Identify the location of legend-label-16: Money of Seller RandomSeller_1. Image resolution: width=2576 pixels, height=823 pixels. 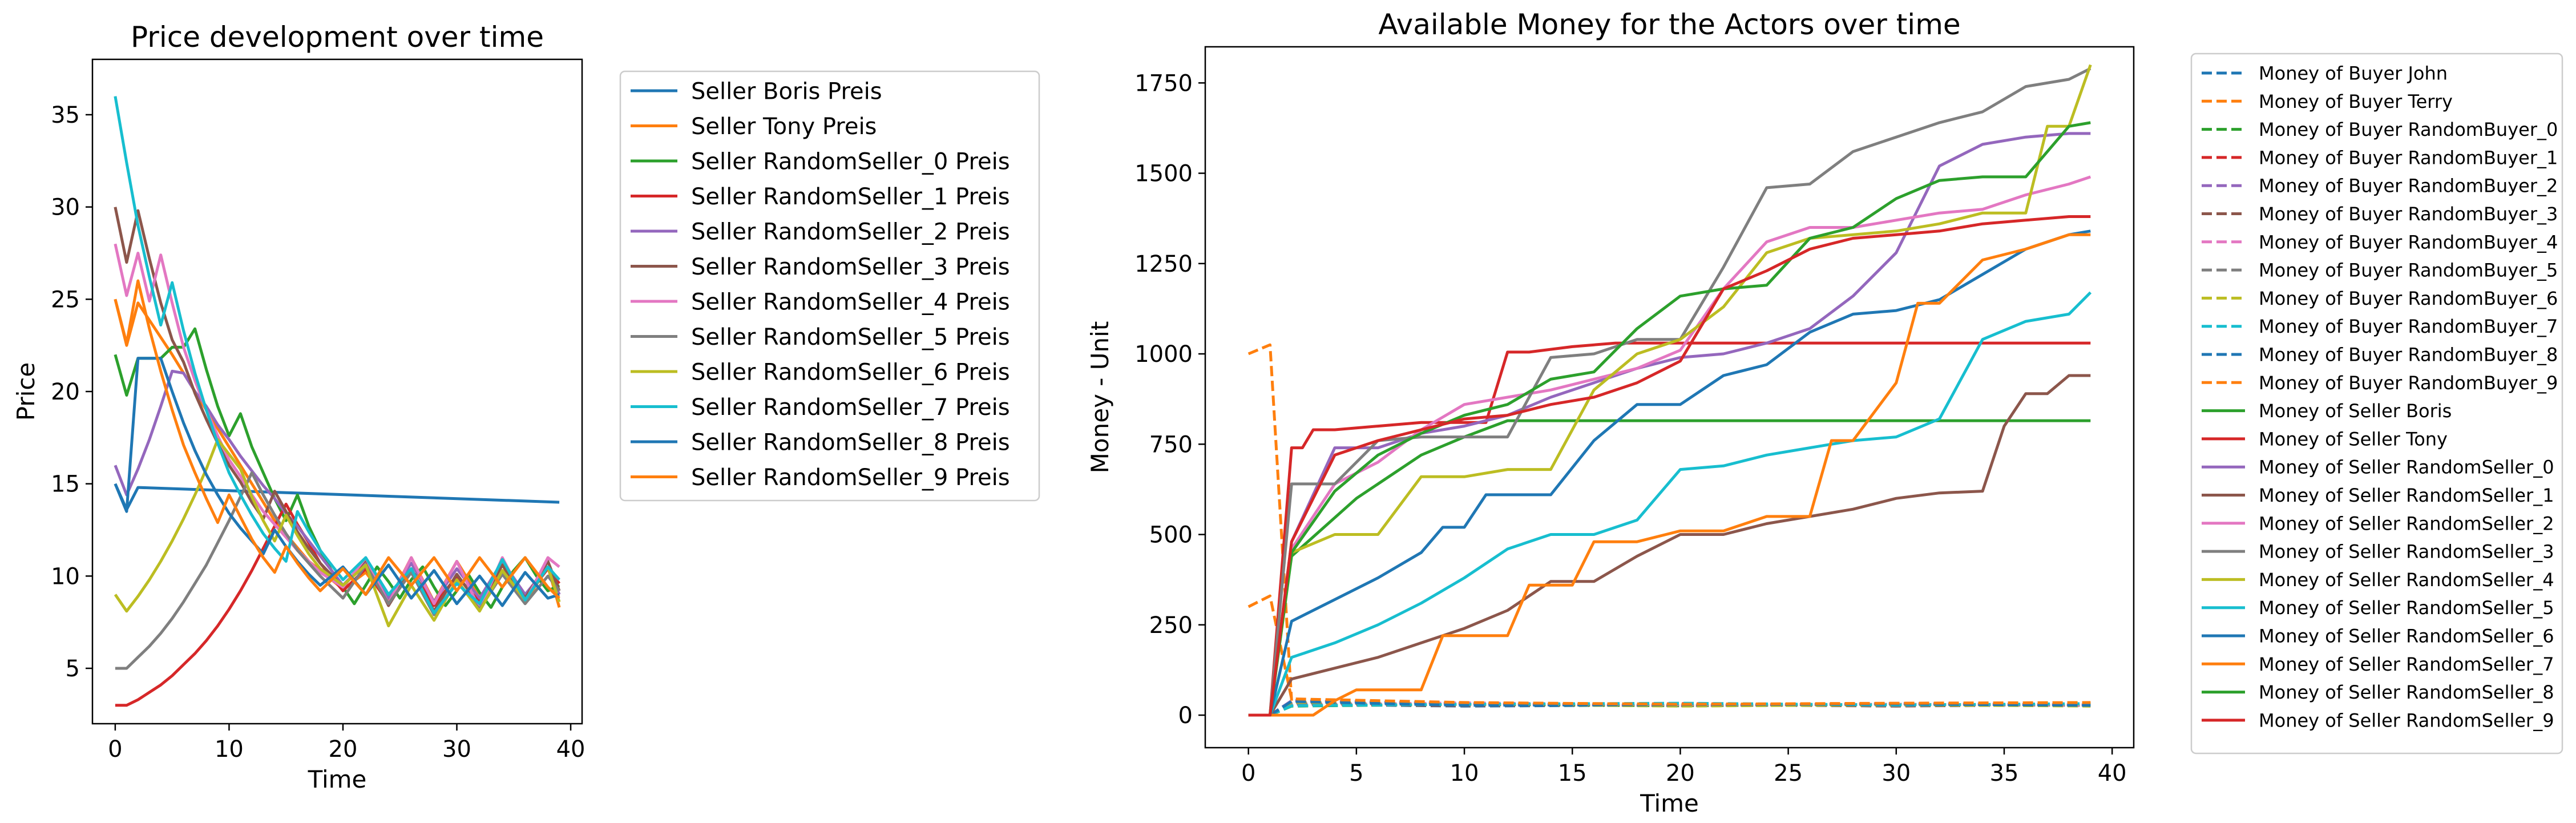
(2406, 495).